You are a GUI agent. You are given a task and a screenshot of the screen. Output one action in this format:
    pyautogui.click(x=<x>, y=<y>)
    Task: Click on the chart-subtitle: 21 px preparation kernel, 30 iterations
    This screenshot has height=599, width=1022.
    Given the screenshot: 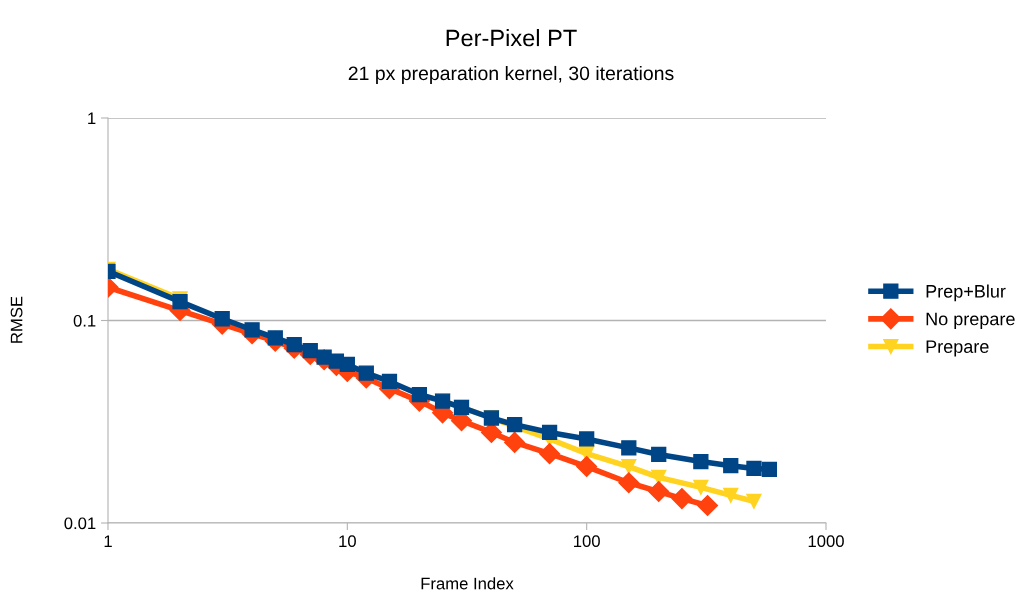 What is the action you would take?
    pyautogui.click(x=511, y=75)
    